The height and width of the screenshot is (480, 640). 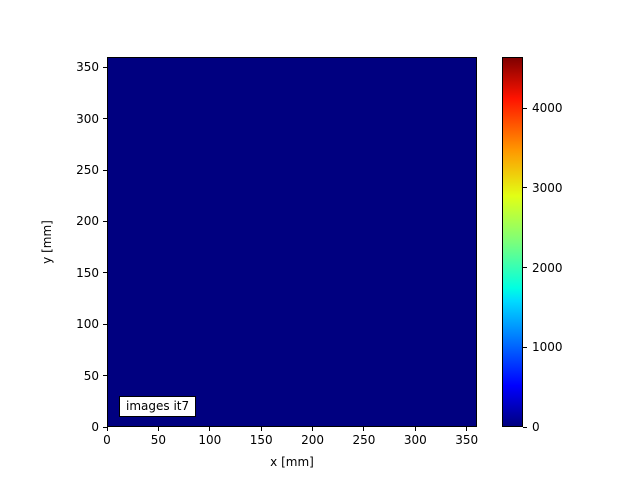 I want to click on y-tick-label: 100, so click(x=87, y=324).